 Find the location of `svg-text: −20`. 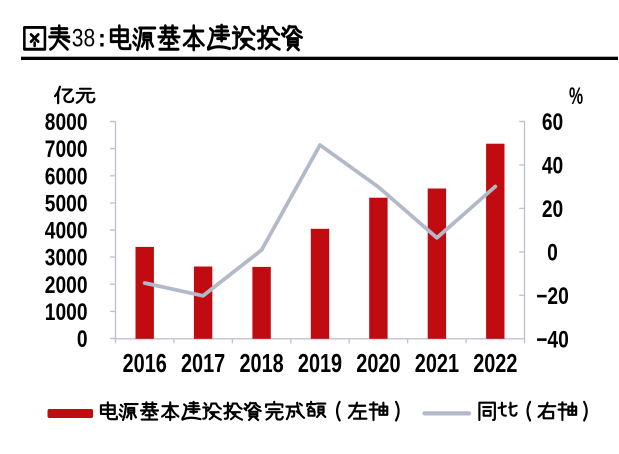

svg-text: −20 is located at coordinates (552, 296).